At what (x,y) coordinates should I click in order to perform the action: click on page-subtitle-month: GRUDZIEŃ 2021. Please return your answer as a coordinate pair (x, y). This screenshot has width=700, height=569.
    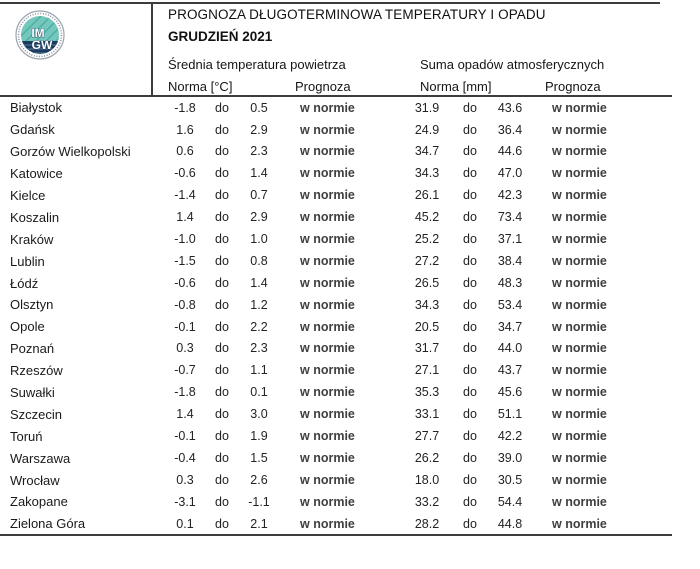
    Looking at the image, I should click on (220, 36).